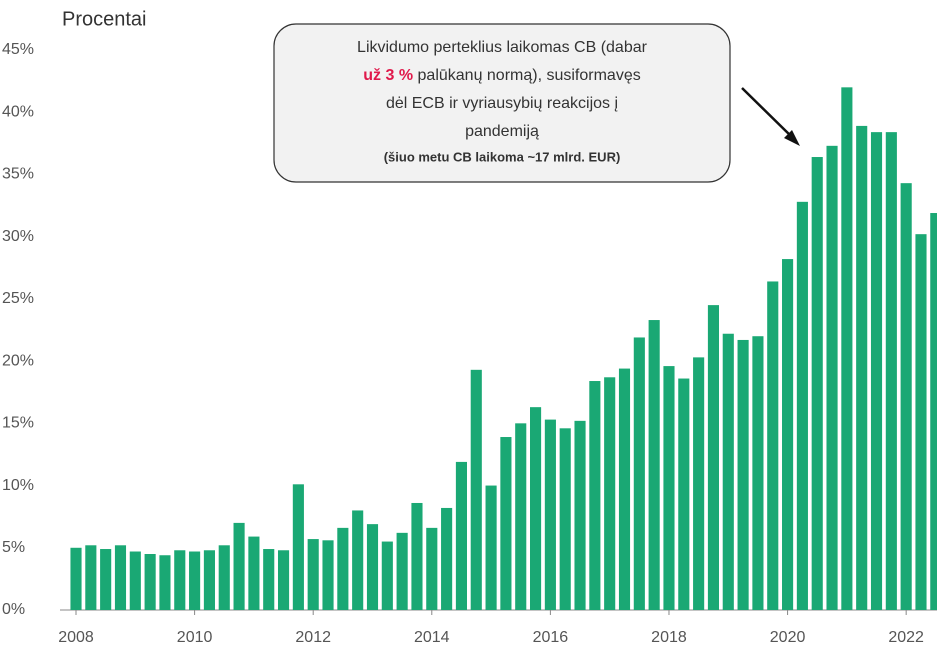  What do you see at coordinates (18, 174) in the screenshot?
I see `y-tick-label: 35%` at bounding box center [18, 174].